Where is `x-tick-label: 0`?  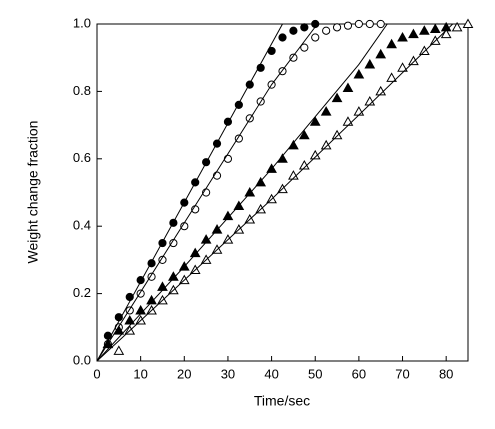 x-tick-label: 0 is located at coordinates (96, 373).